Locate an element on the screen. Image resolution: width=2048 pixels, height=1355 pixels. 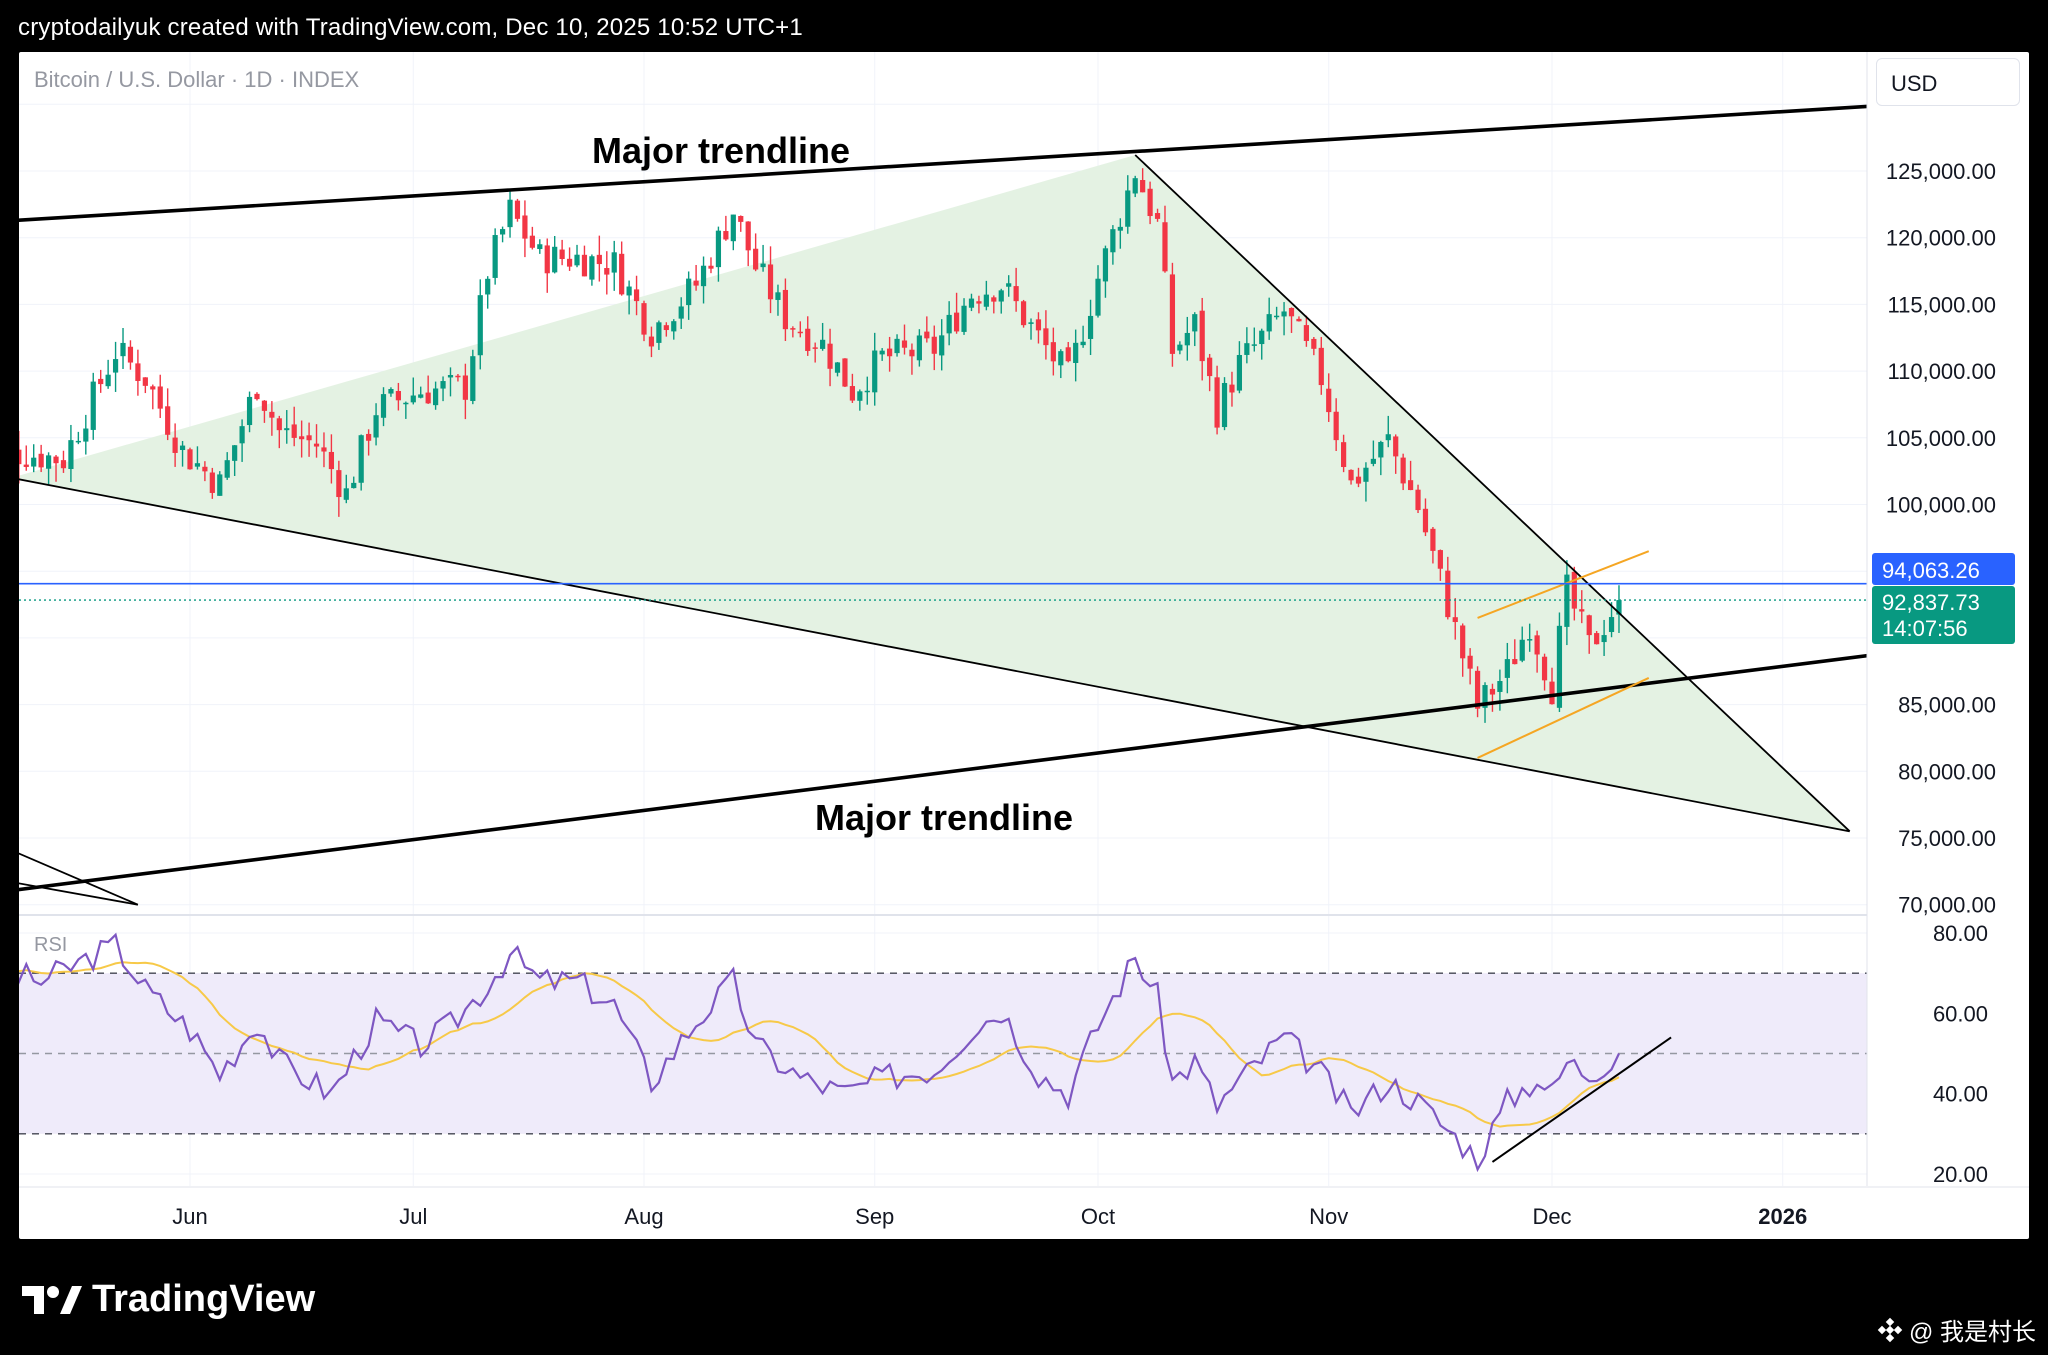
time-tick-label: Nov is located at coordinates (1328, 1216).